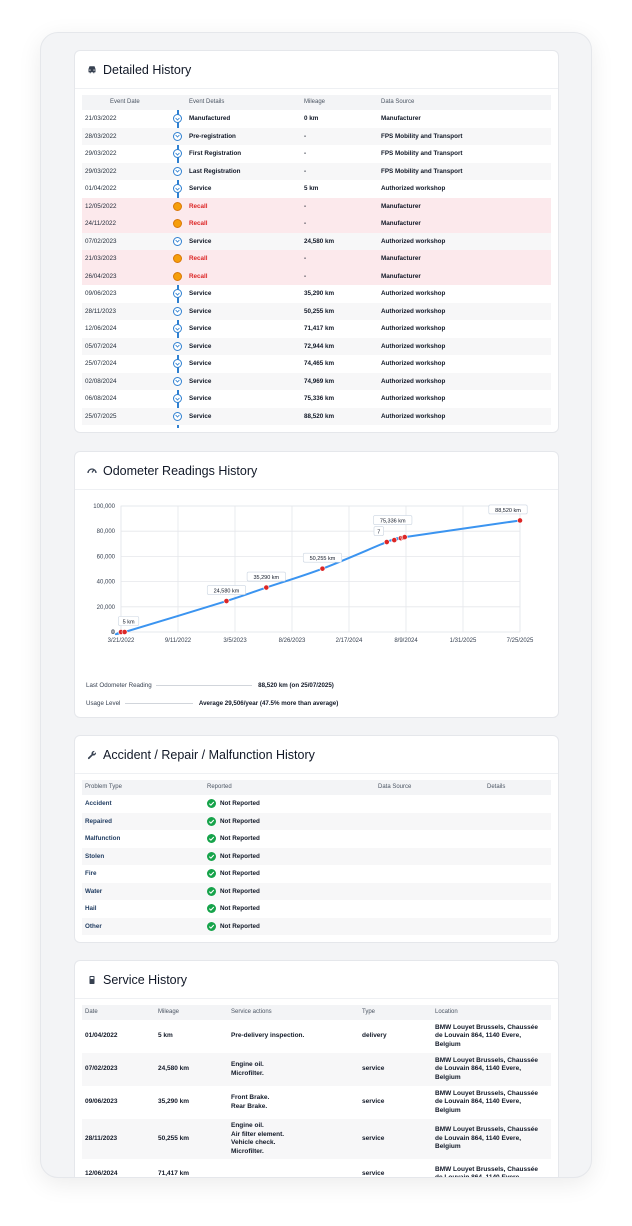 This screenshot has height=1226, width=632. I want to click on data-label: 5 km, so click(129, 622).